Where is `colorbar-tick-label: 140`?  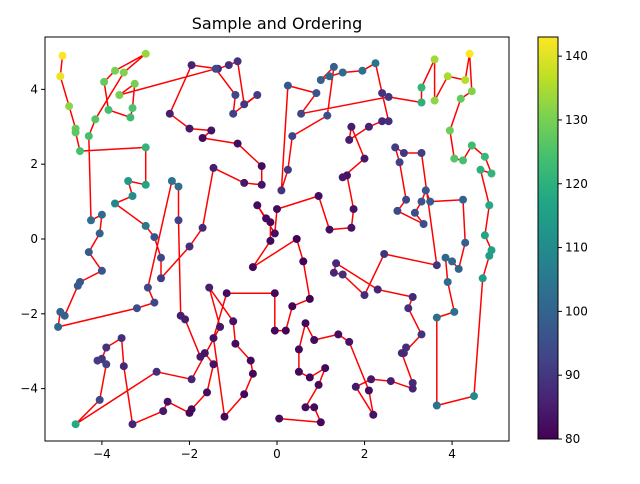 colorbar-tick-label: 140 is located at coordinates (576, 56).